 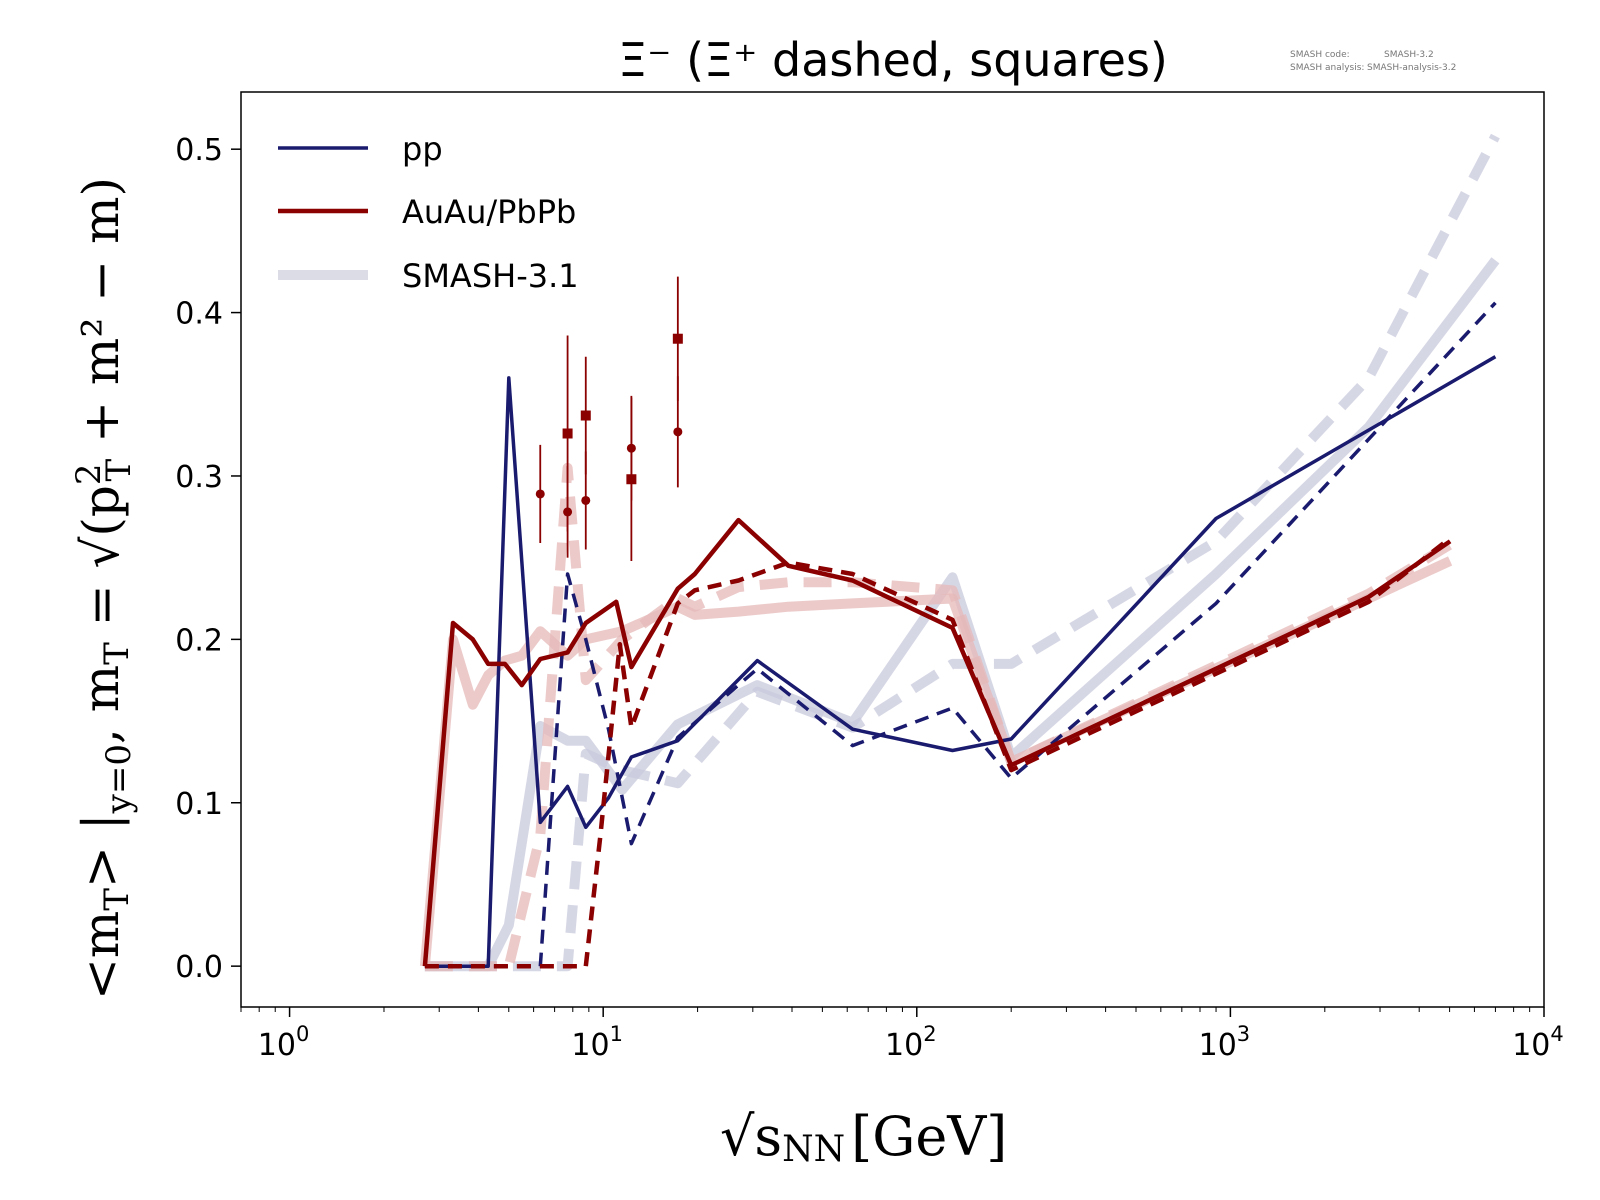 I want to click on experimental-markers, so click(x=609, y=418).